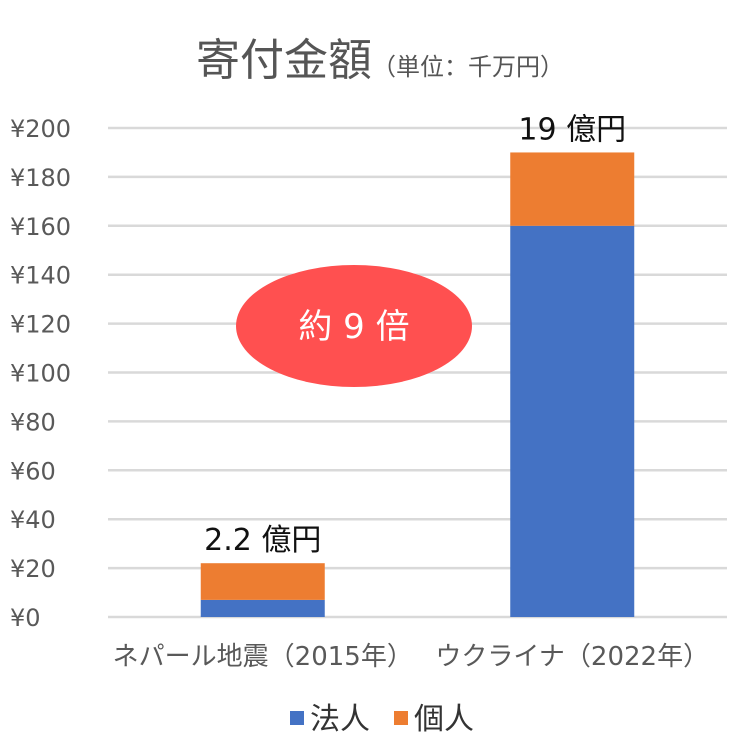 Image resolution: width=750 pixels, height=752 pixels. What do you see at coordinates (468, 67) in the screenshot?
I see `chart-title-unit: （単位：千万円）` at bounding box center [468, 67].